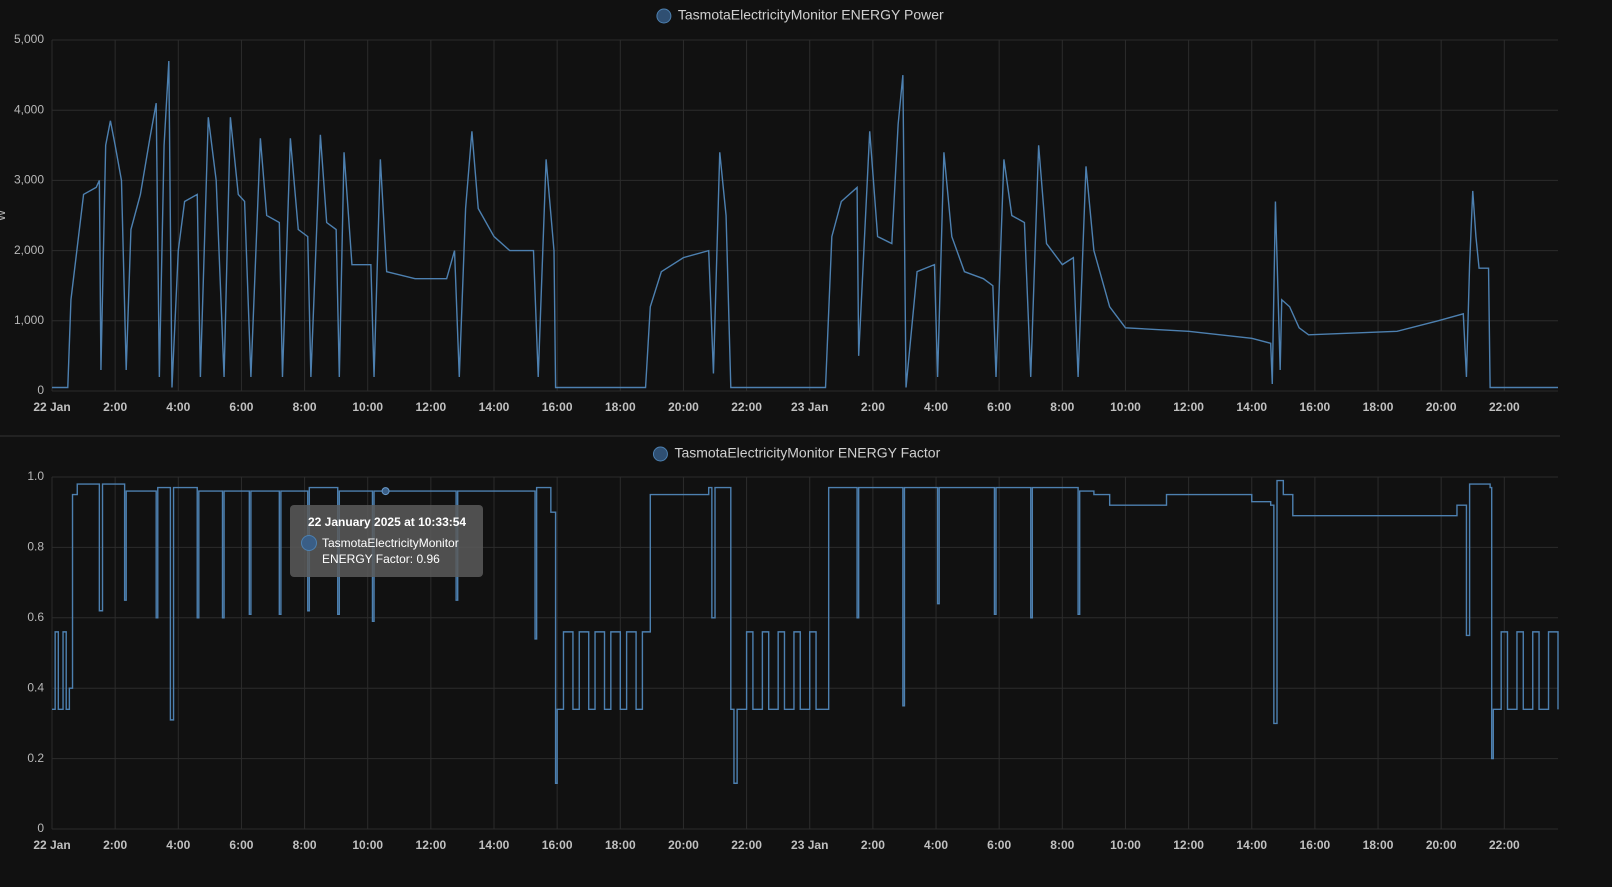 This screenshot has height=887, width=1612. Describe the element at coordinates (385, 491) in the screenshot. I see `hover-point` at that location.